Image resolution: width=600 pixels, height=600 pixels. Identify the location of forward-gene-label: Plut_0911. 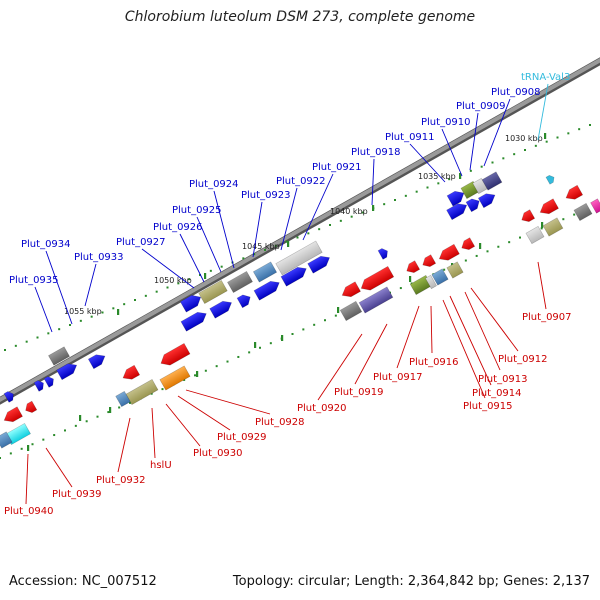
(410, 137).